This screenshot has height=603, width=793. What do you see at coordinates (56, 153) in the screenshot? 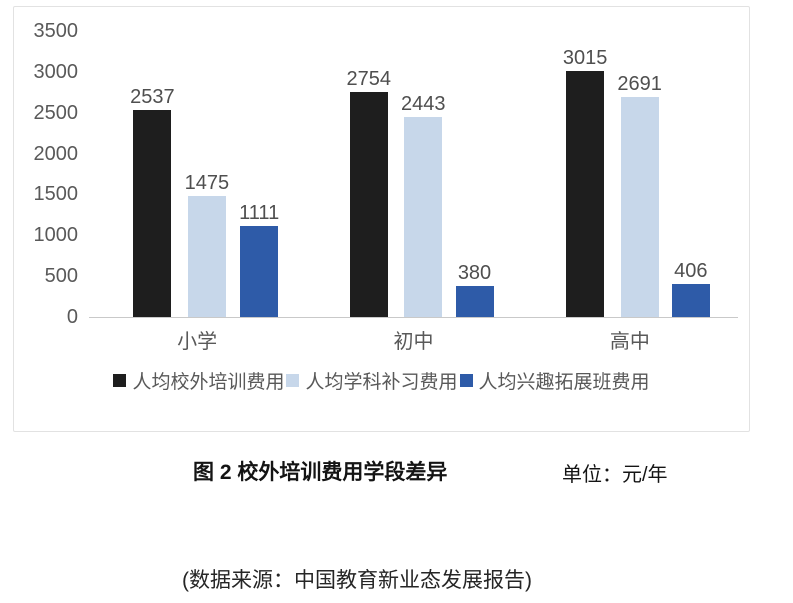
I see `y-axis-tick-label: 2000` at bounding box center [56, 153].